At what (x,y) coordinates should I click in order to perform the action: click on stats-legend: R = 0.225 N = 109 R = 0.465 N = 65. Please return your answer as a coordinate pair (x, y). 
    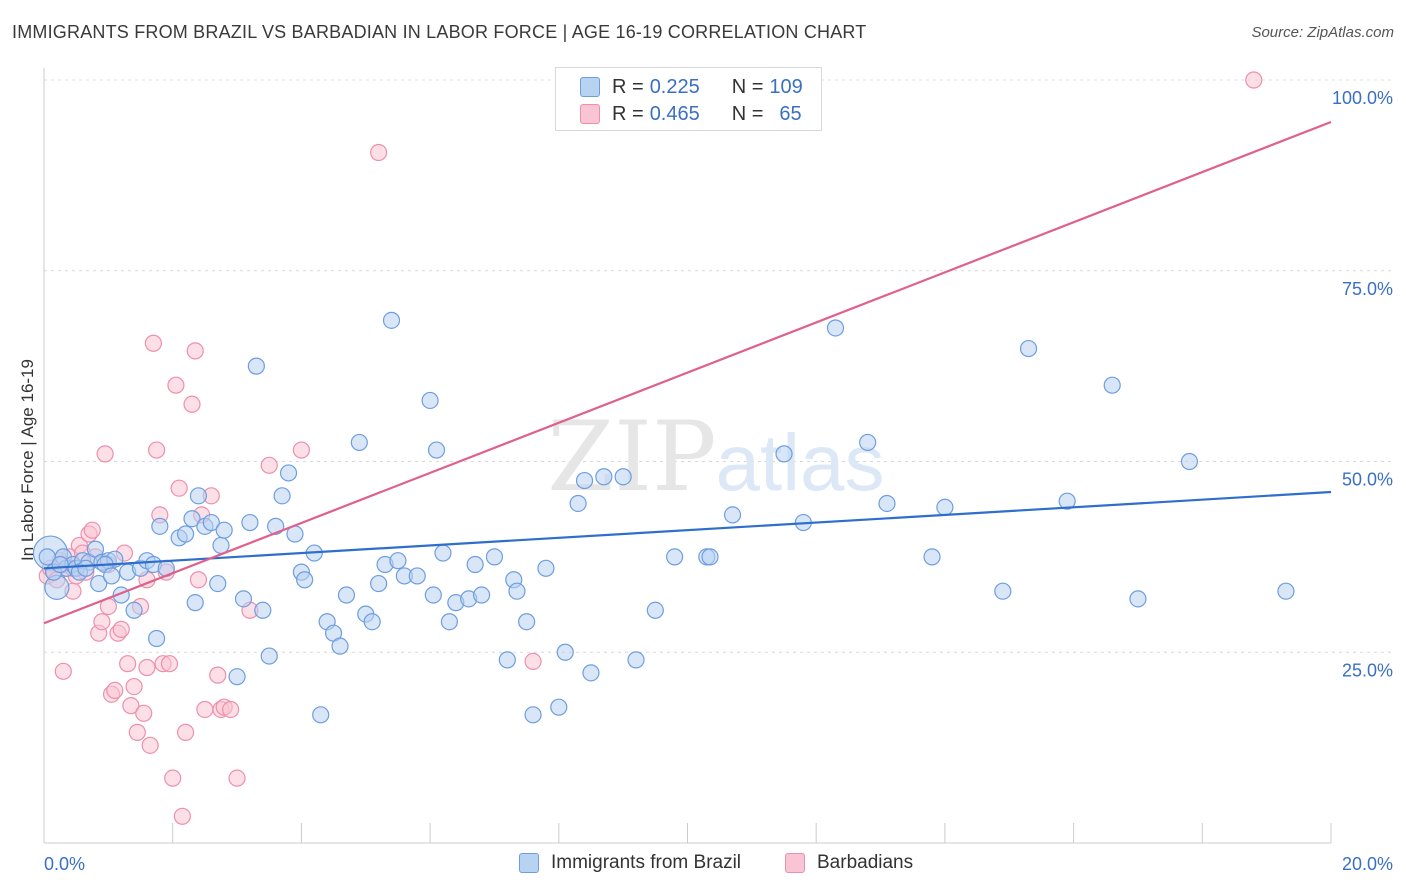
    Looking at the image, I should click on (688, 99).